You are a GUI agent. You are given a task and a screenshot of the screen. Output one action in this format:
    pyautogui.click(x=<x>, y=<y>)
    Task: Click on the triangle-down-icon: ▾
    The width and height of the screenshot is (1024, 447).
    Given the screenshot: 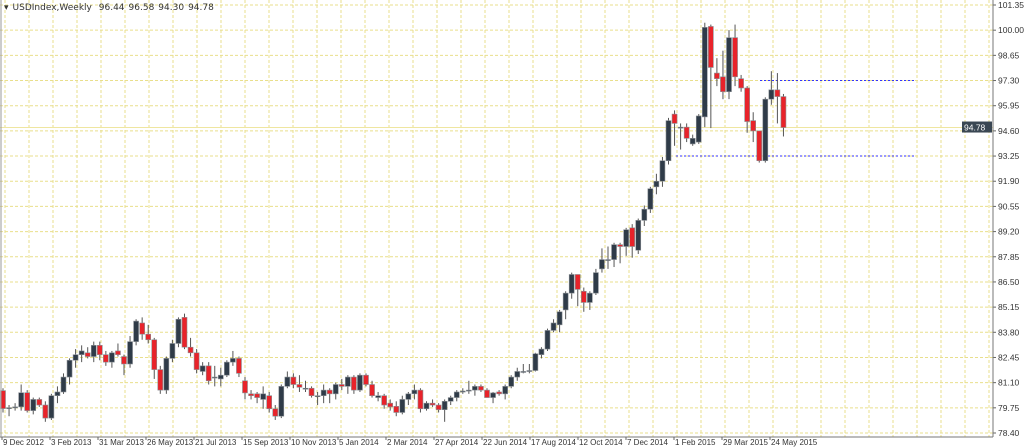 What is the action you would take?
    pyautogui.click(x=6, y=8)
    